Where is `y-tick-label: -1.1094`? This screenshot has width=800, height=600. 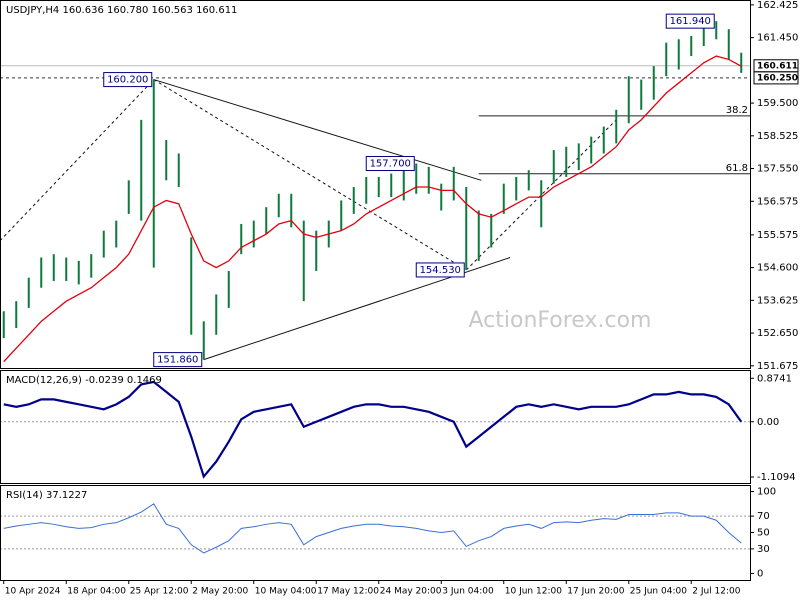
y-tick-label: -1.1094 is located at coordinates (776, 477).